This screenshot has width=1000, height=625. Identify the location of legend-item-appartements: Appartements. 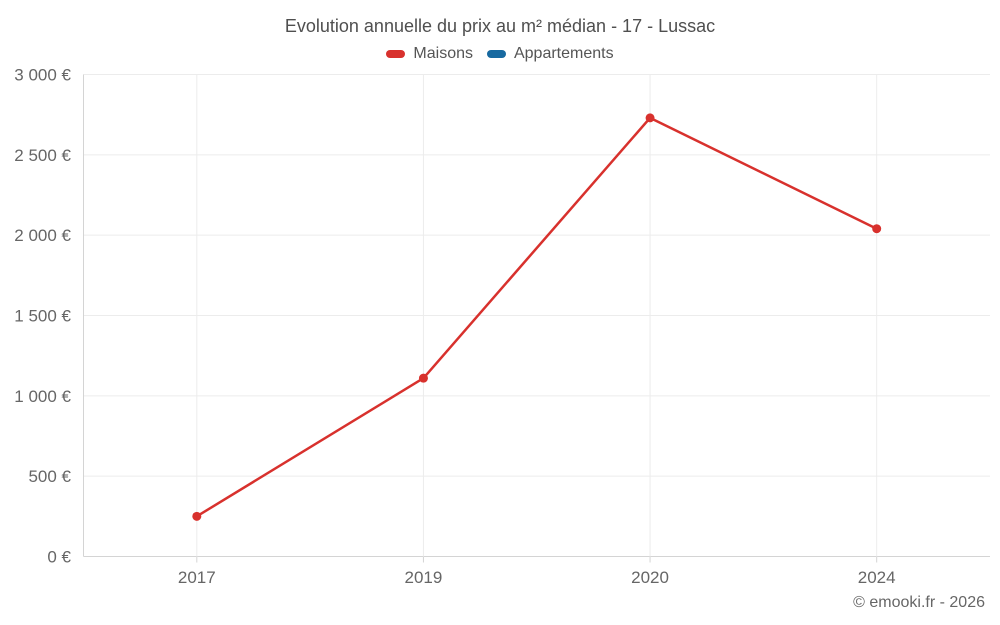
(550, 54).